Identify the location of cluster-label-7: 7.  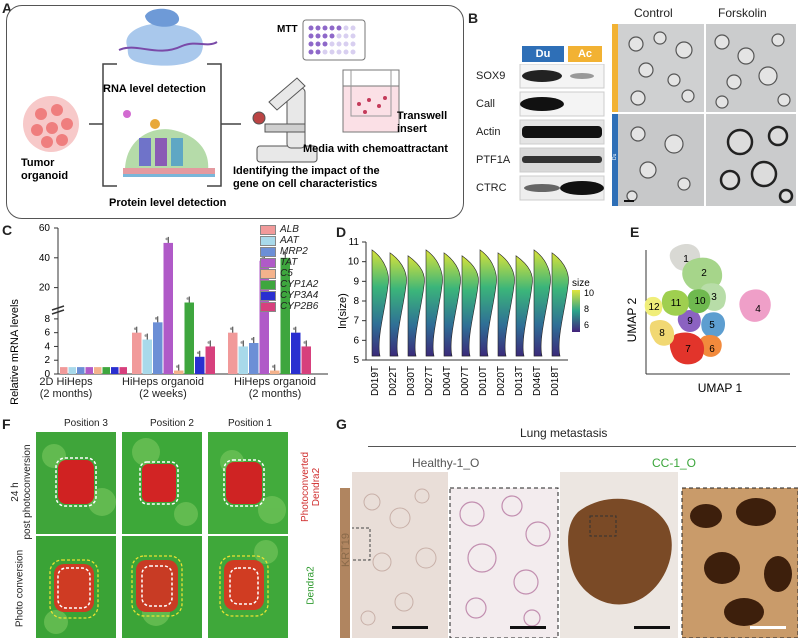
(688, 349).